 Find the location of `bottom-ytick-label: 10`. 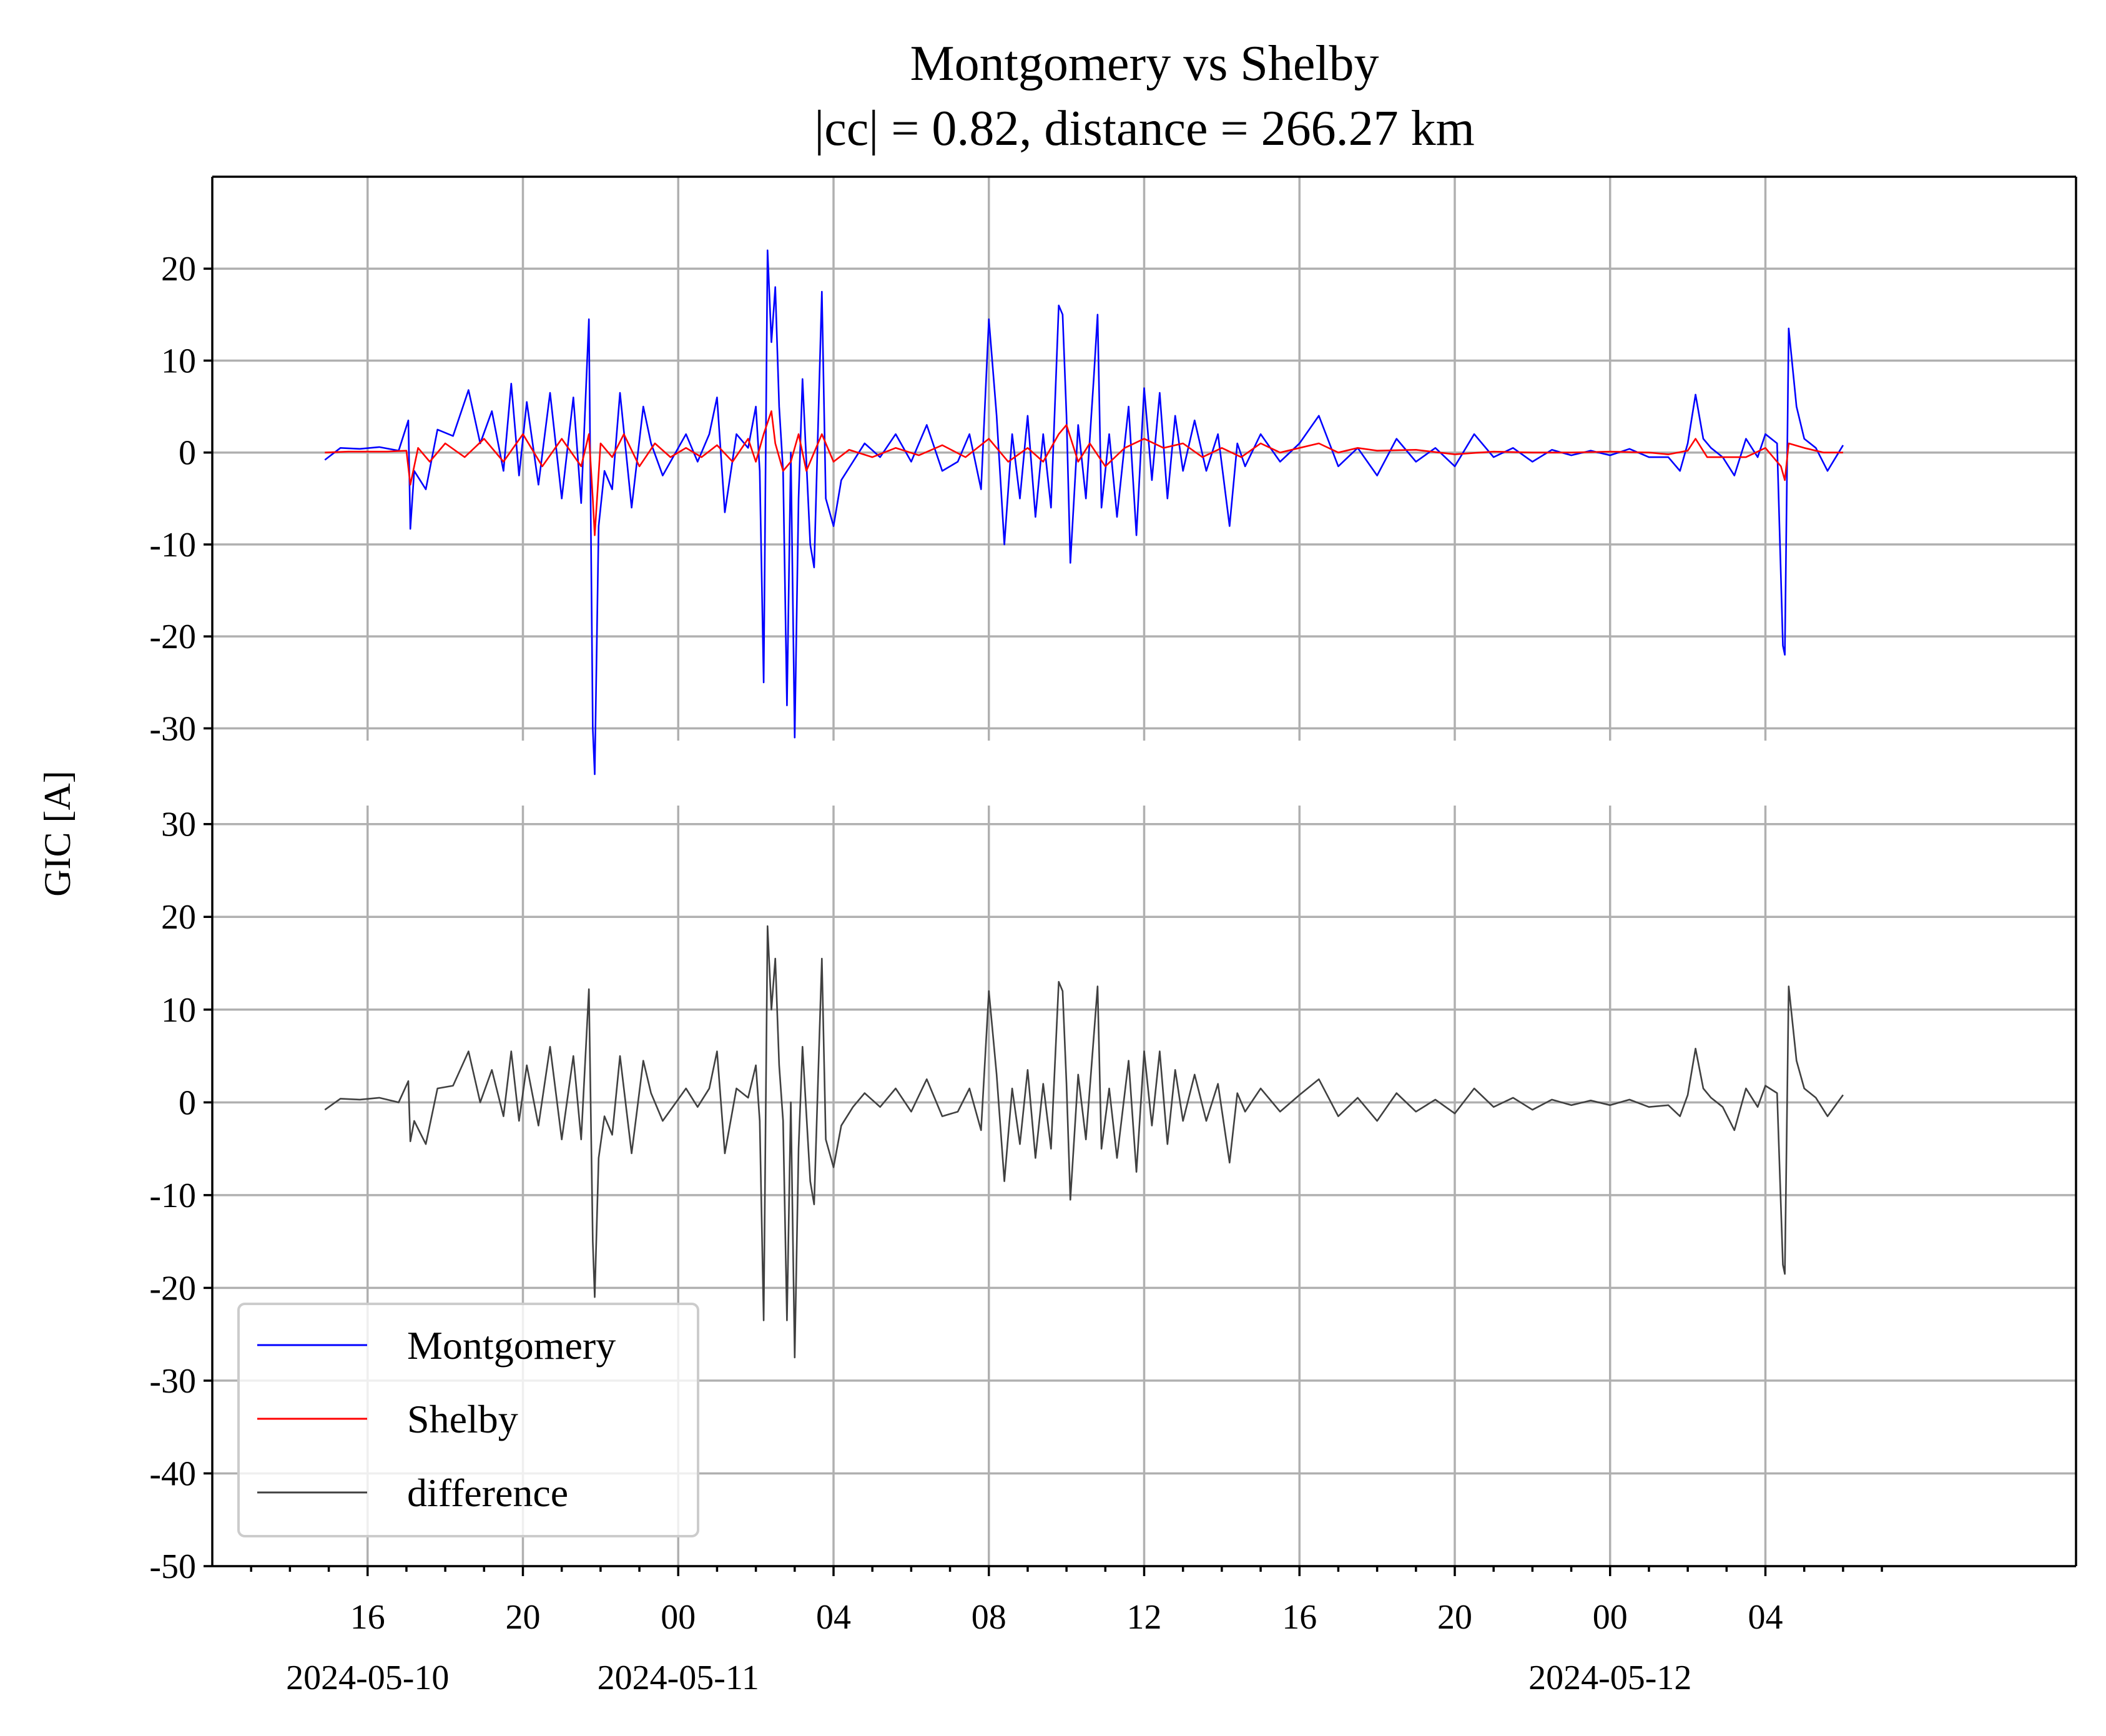

bottom-ytick-label: 10 is located at coordinates (179, 1010).